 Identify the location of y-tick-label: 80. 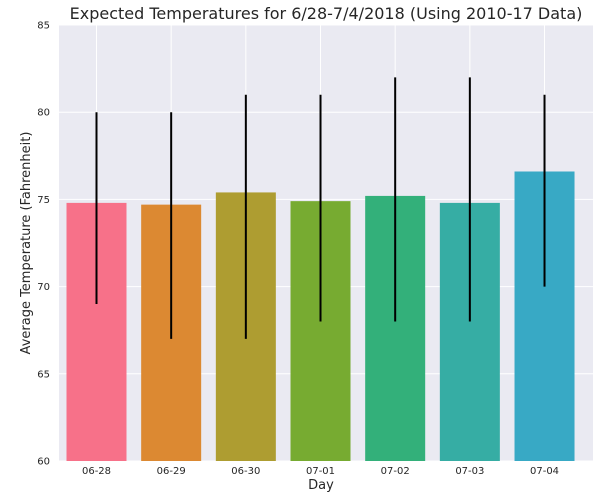
(43, 113).